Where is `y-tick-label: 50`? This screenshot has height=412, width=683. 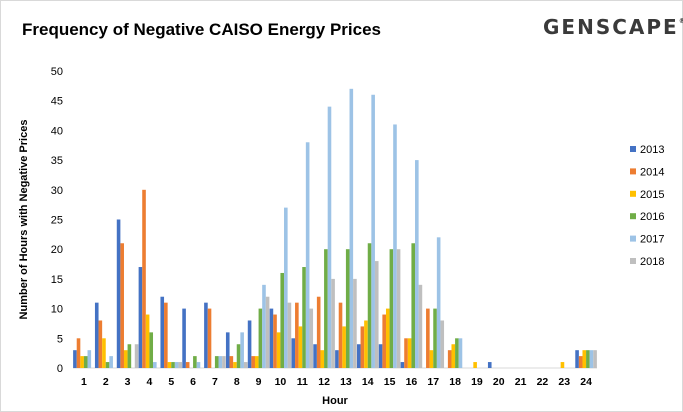 y-tick-label: 50 is located at coordinates (57, 72).